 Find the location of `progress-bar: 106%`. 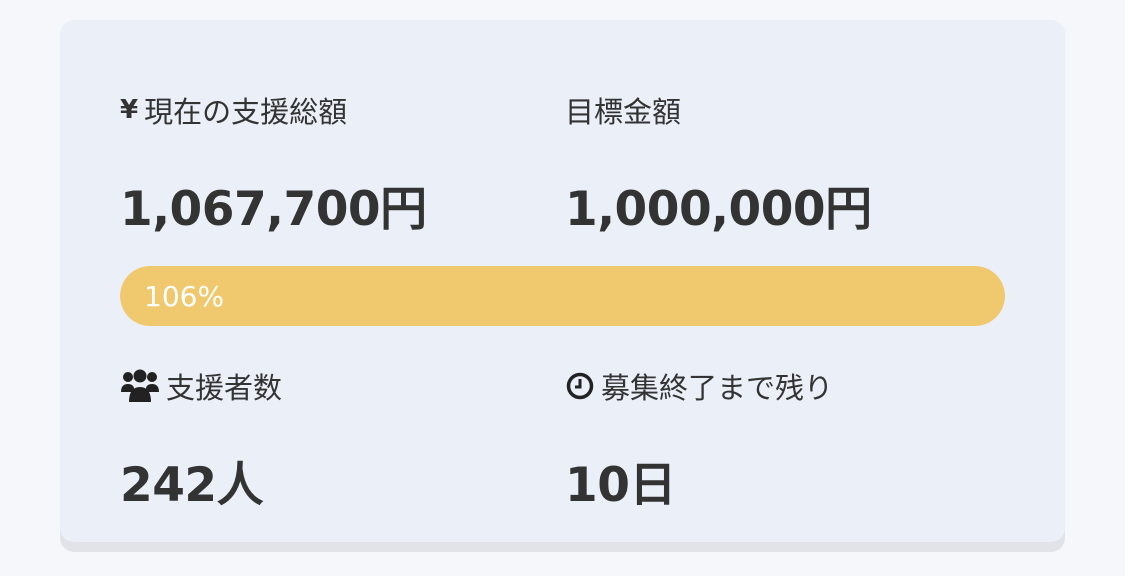

progress-bar: 106% is located at coordinates (562, 296).